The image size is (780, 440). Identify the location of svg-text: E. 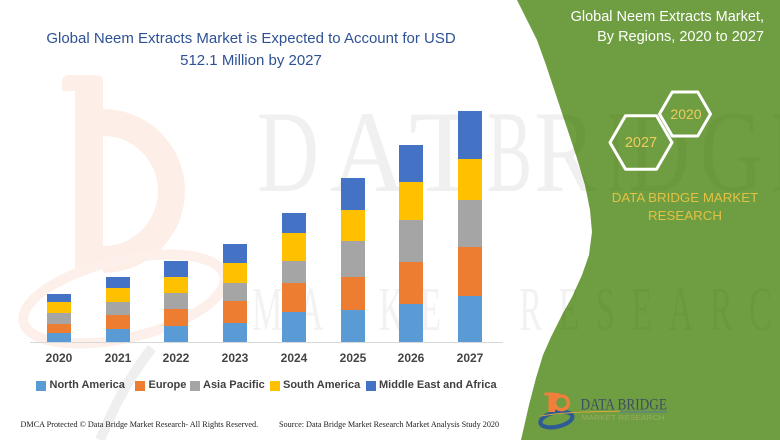
(776, 152).